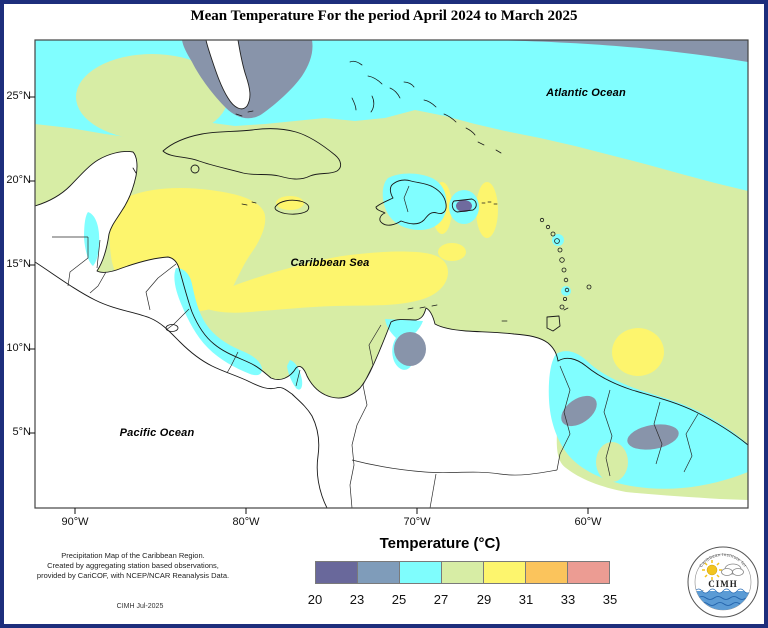 Image resolution: width=768 pixels, height=628 pixels. Describe the element at coordinates (487, 210) in the screenshot. I see `region-yellow-pr-east` at that location.